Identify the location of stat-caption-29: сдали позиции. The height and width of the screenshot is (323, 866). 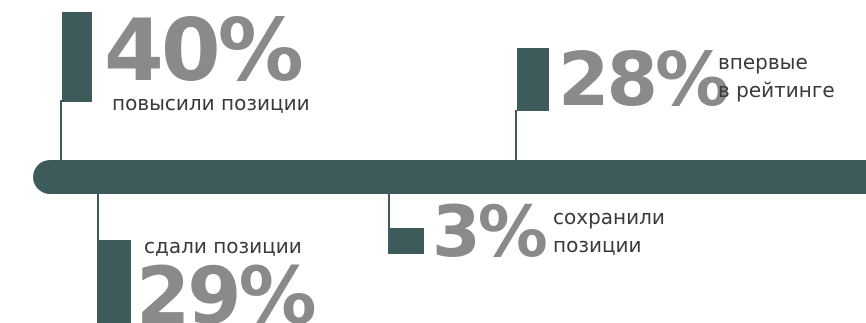
(223, 246).